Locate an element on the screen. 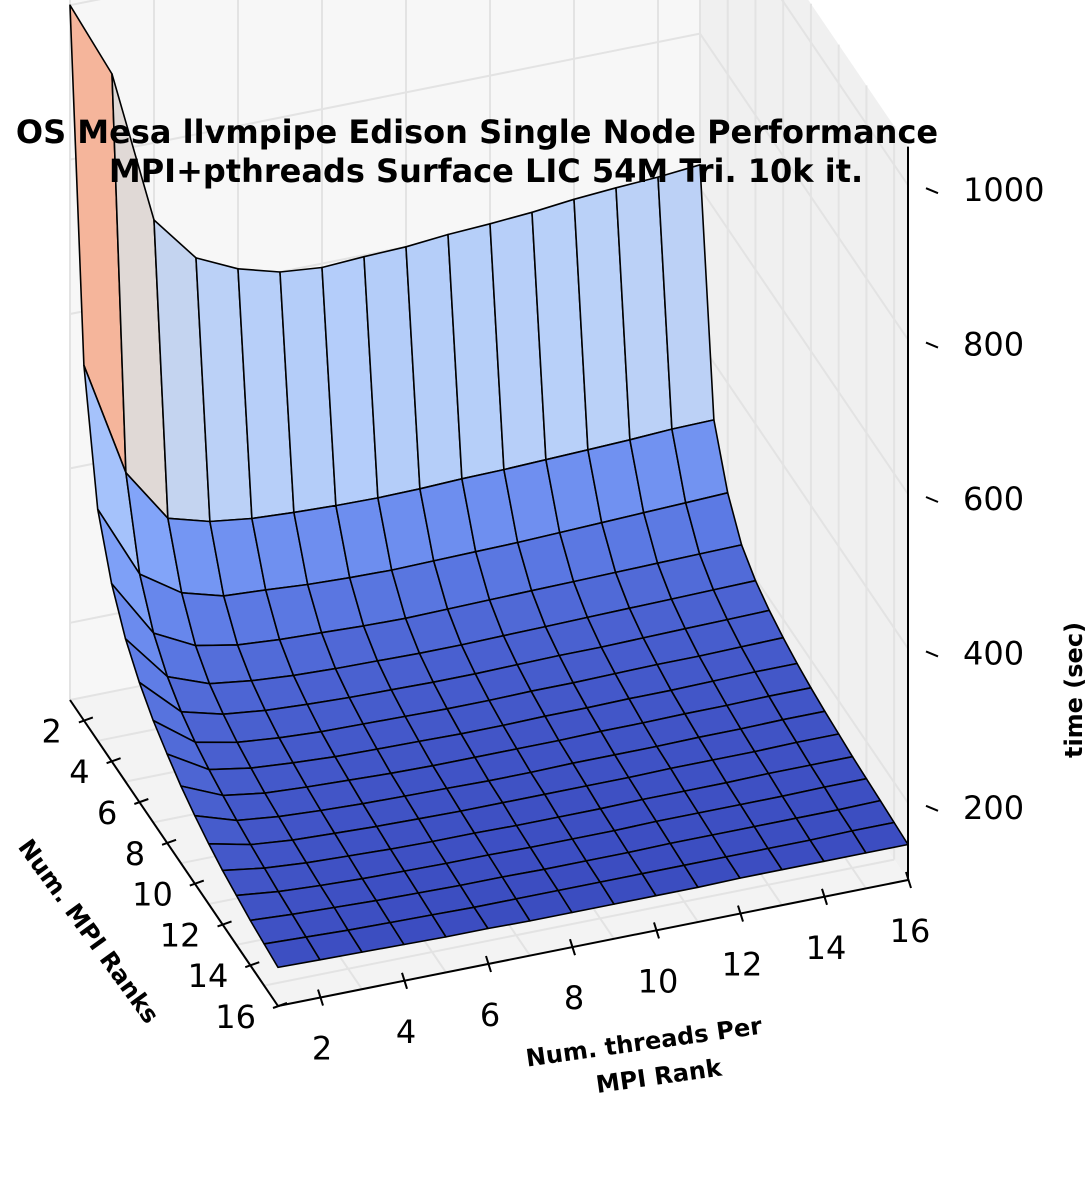 The image size is (1092, 1200). x-tick-label: 8 is located at coordinates (574, 998).